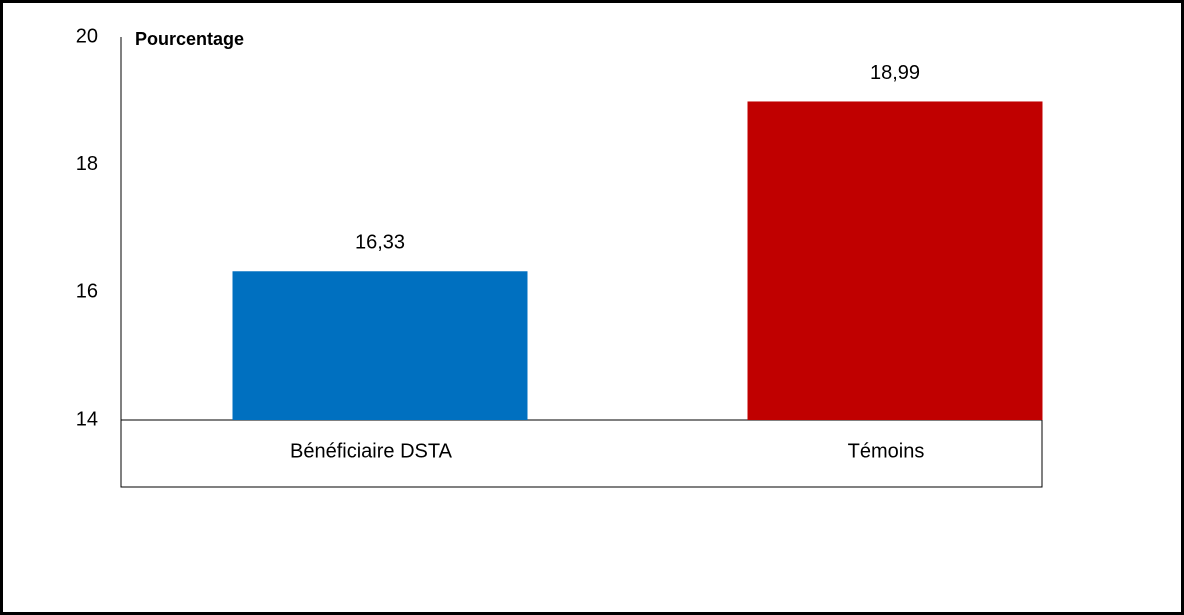 This screenshot has width=1184, height=615. I want to click on category-box, so click(581, 453).